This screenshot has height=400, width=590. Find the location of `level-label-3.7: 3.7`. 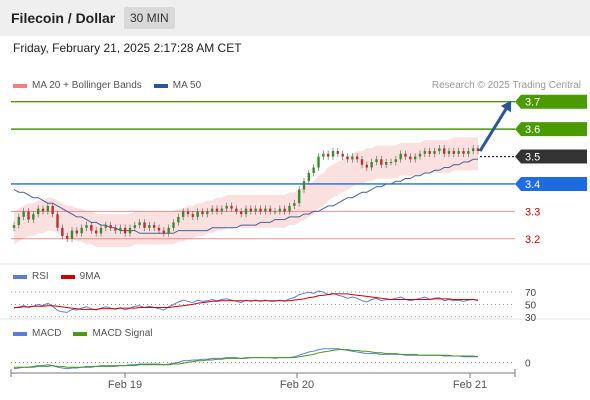

level-label-3.7: 3.7 is located at coordinates (532, 103).